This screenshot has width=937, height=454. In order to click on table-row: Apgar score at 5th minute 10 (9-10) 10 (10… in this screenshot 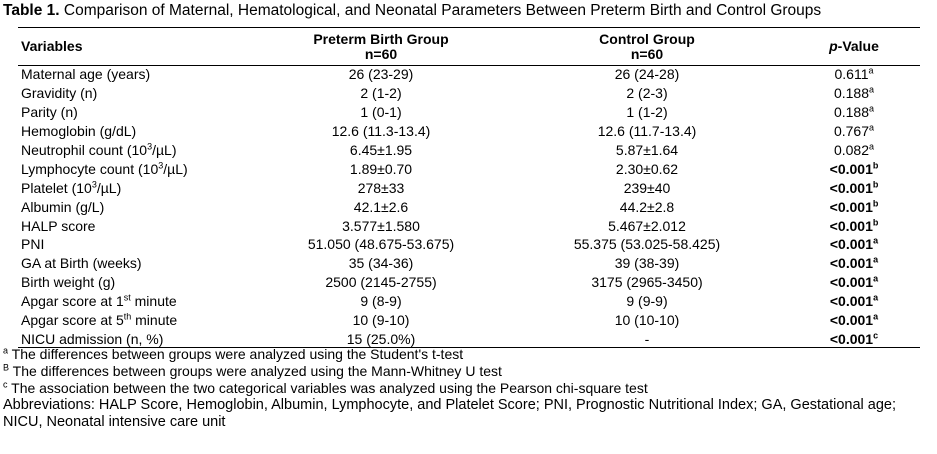, I will do `click(469, 320)`.